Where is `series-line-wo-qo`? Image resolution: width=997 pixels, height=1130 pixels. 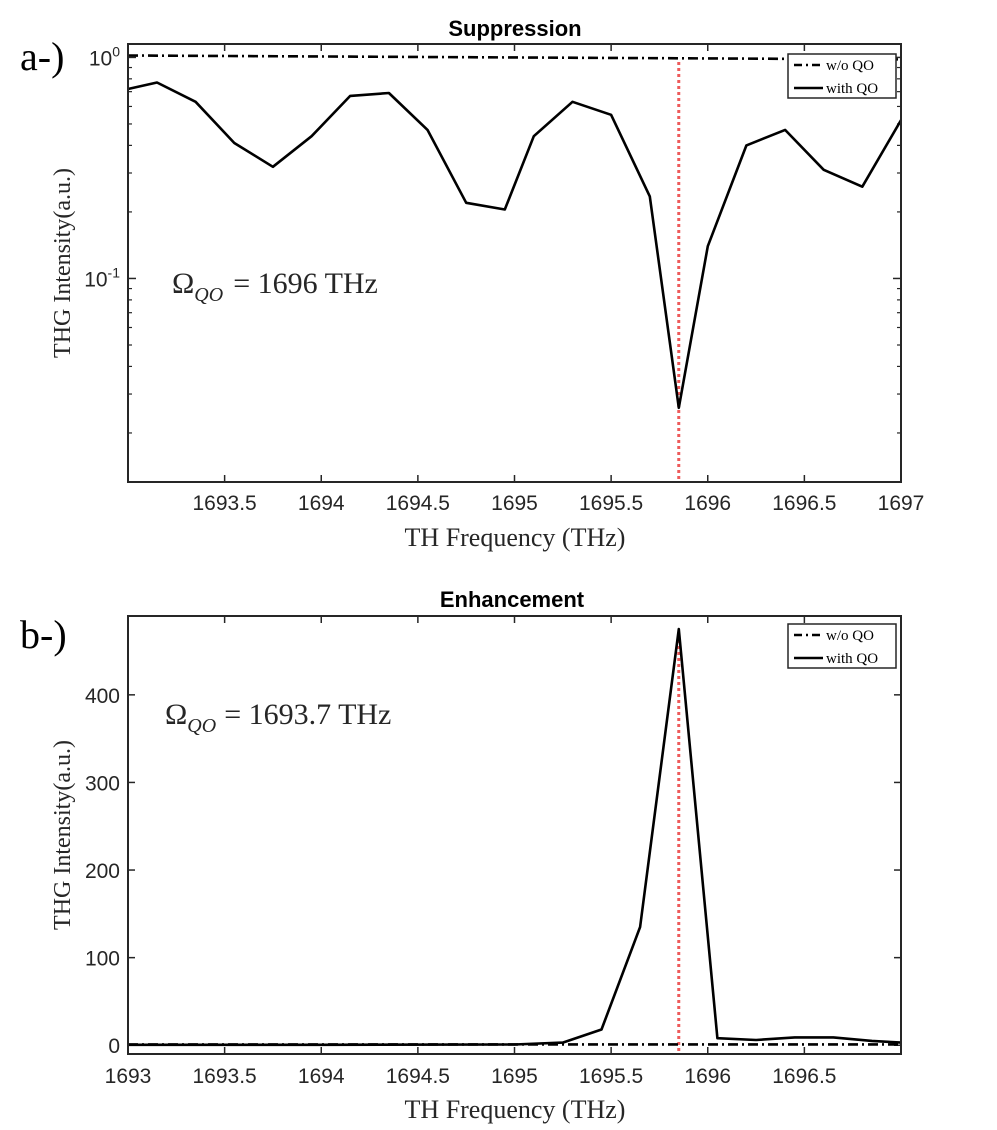
series-line-wo-qo is located at coordinates (514, 57).